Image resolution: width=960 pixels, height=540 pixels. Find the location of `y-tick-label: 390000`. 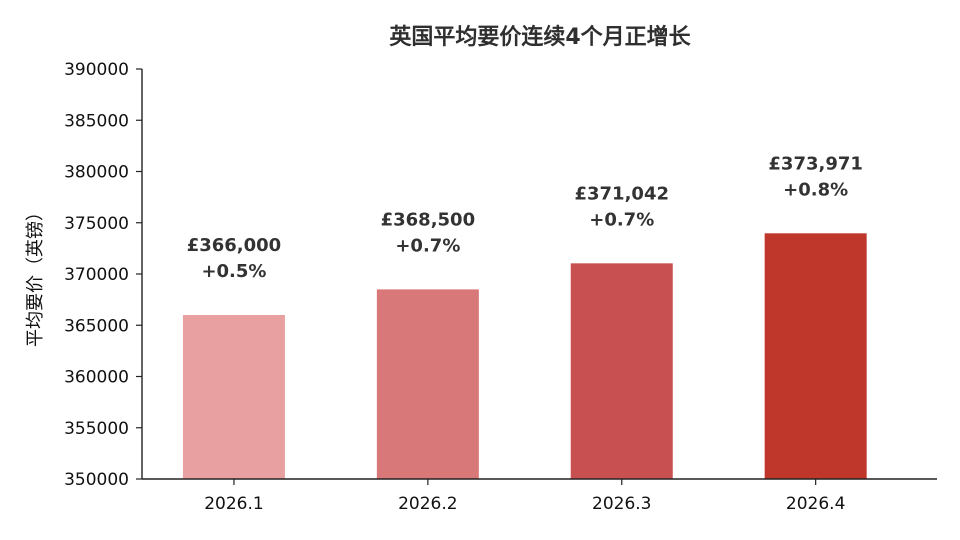

y-tick-label: 390000 is located at coordinates (96, 70).